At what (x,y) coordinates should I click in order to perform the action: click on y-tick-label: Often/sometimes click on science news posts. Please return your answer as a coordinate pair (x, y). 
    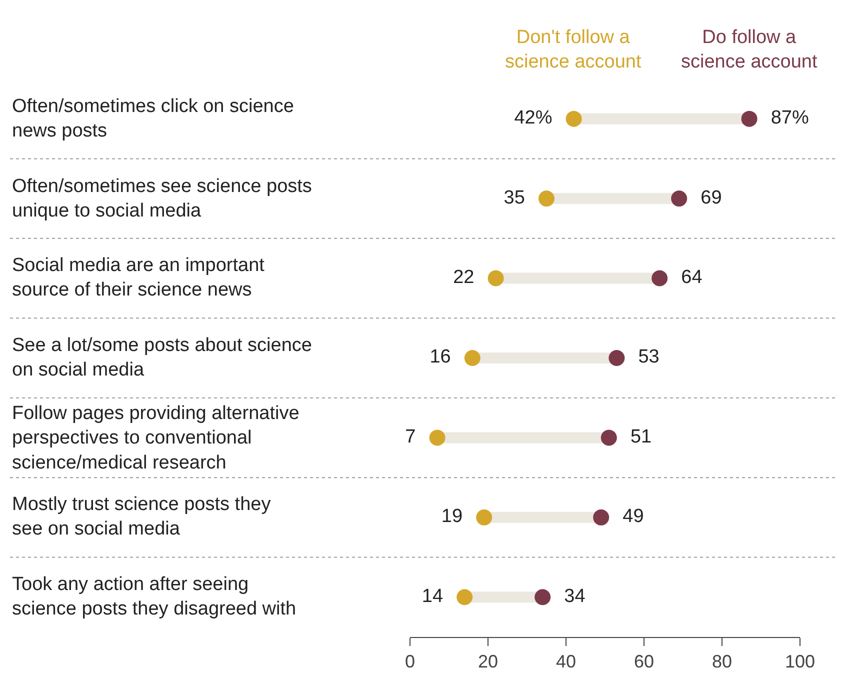
    Looking at the image, I should click on (153, 119).